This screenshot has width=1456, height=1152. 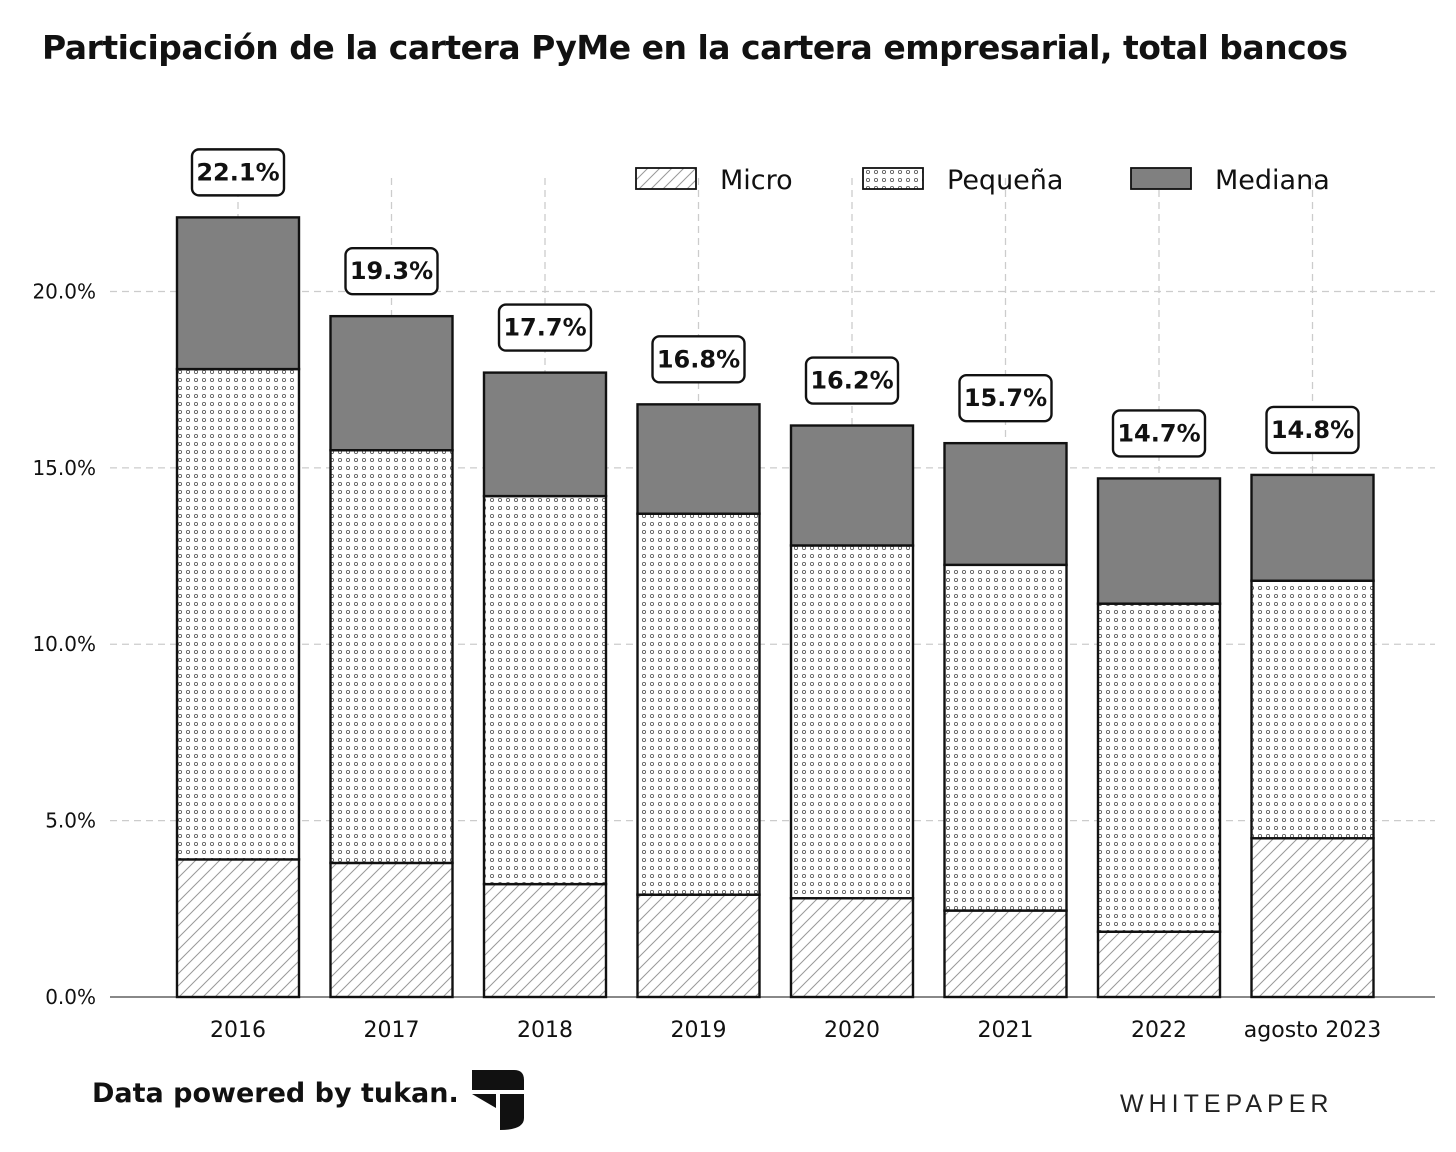 What do you see at coordinates (392, 1030) in the screenshot?
I see `x-tick-label: 2017` at bounding box center [392, 1030].